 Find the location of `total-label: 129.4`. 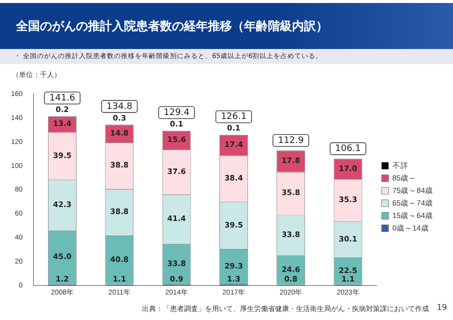

total-label: 129.4 is located at coordinates (177, 113).